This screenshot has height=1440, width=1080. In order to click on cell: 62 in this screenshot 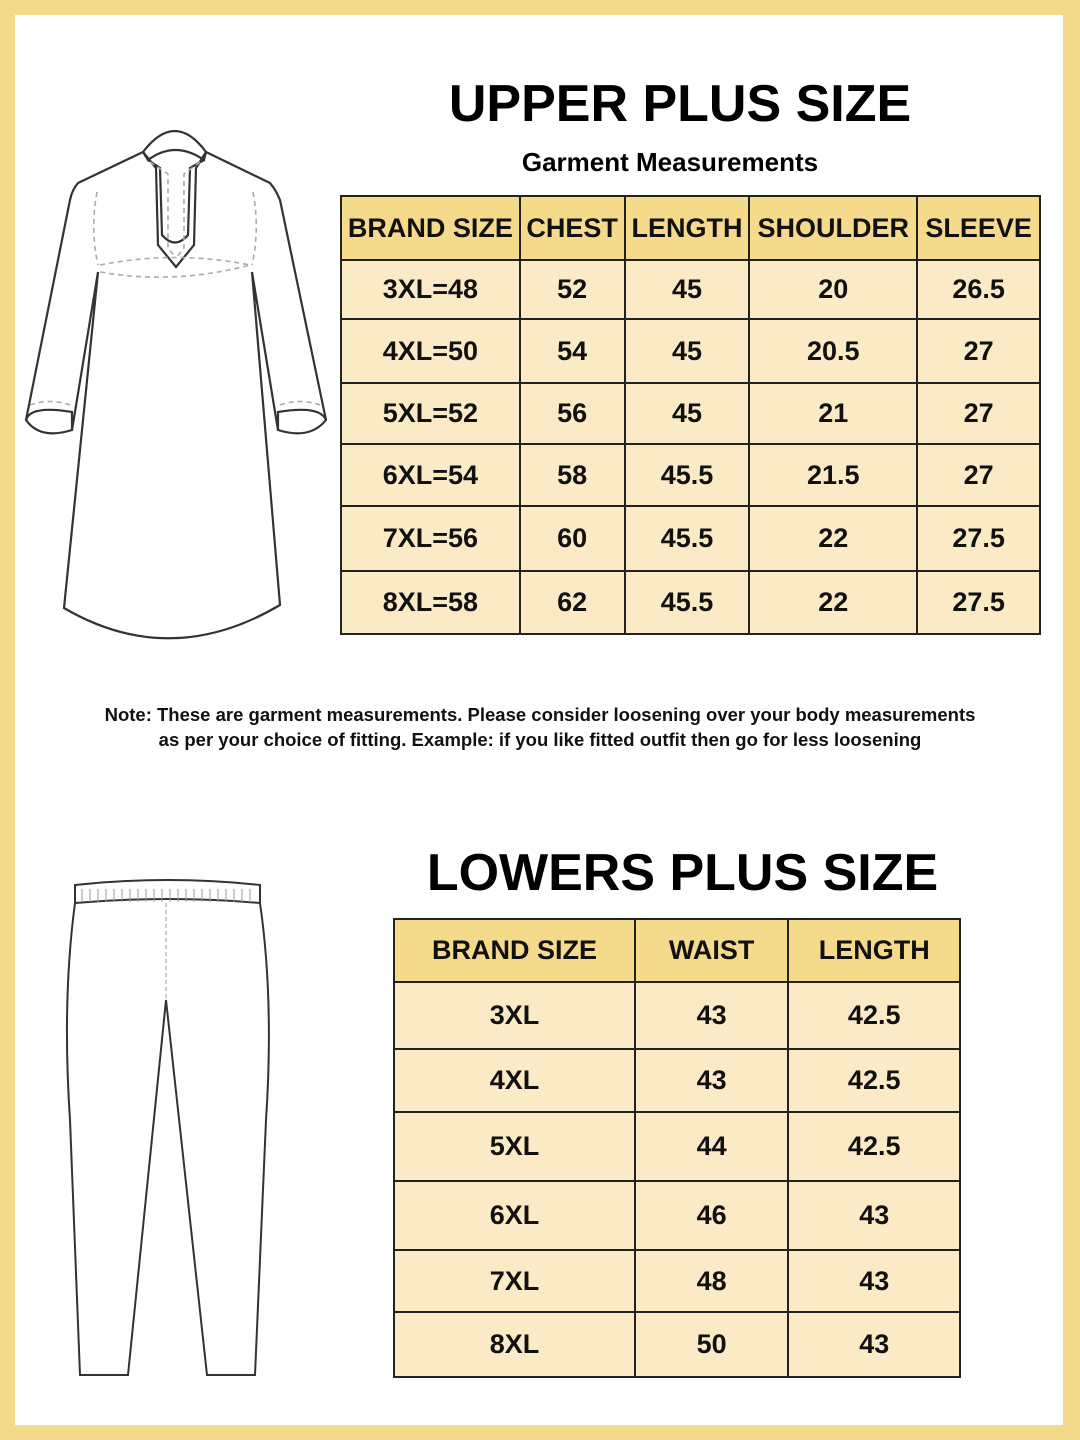, I will do `click(572, 602)`.